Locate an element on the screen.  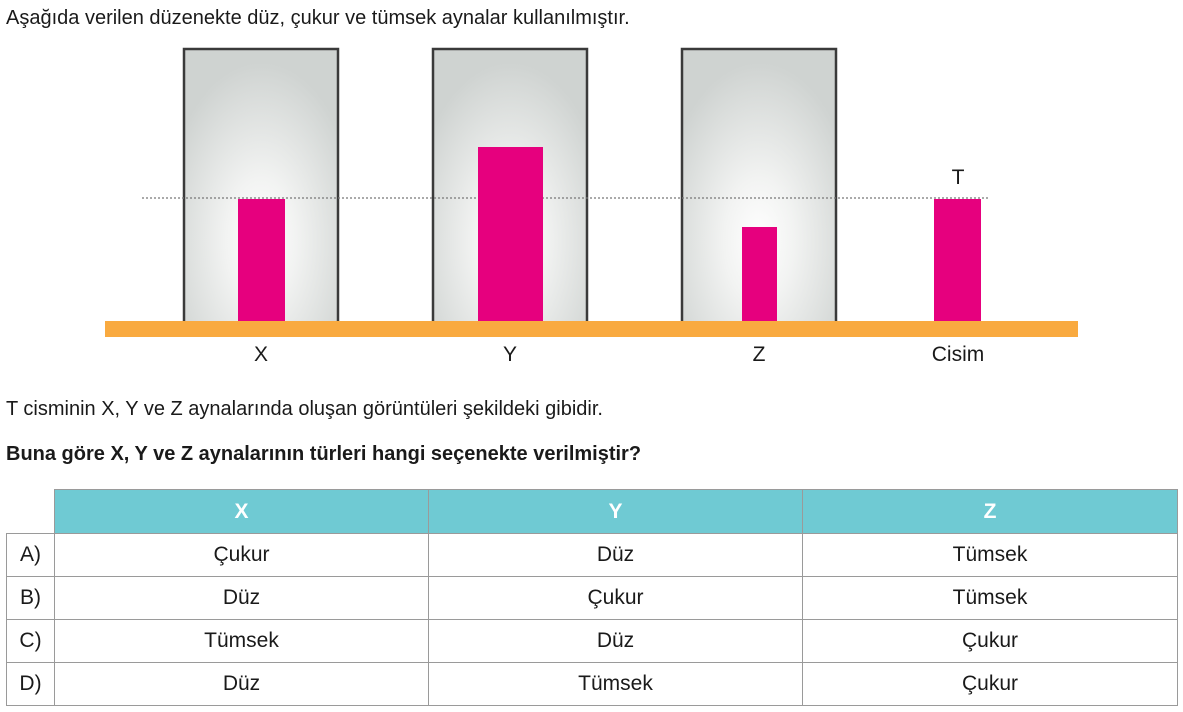
option-letter: D) is located at coordinates (30, 684).